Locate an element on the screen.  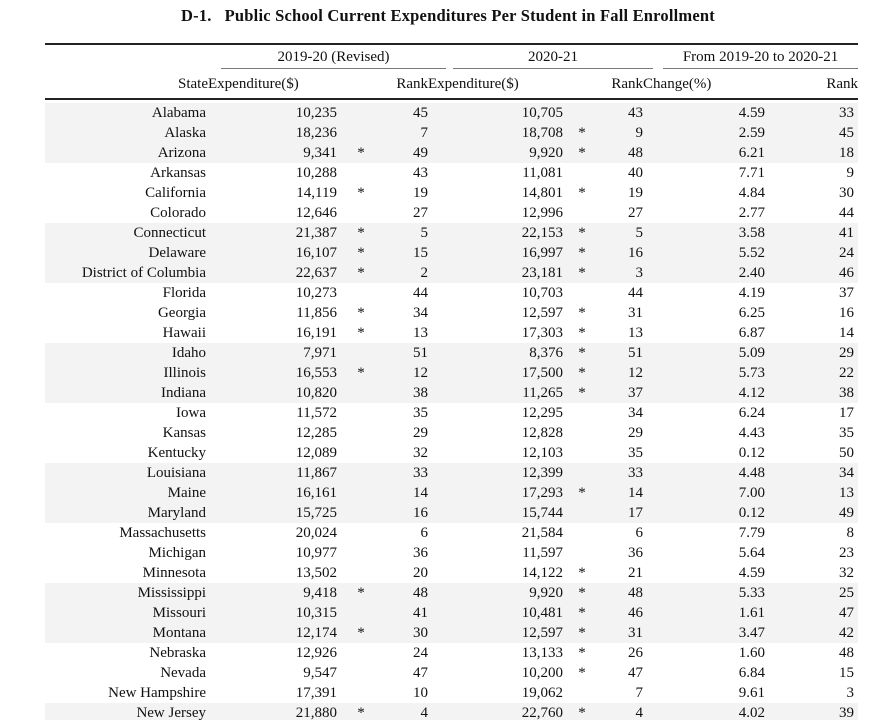
rank-2019-cell: 12 is located at coordinates (420, 373).